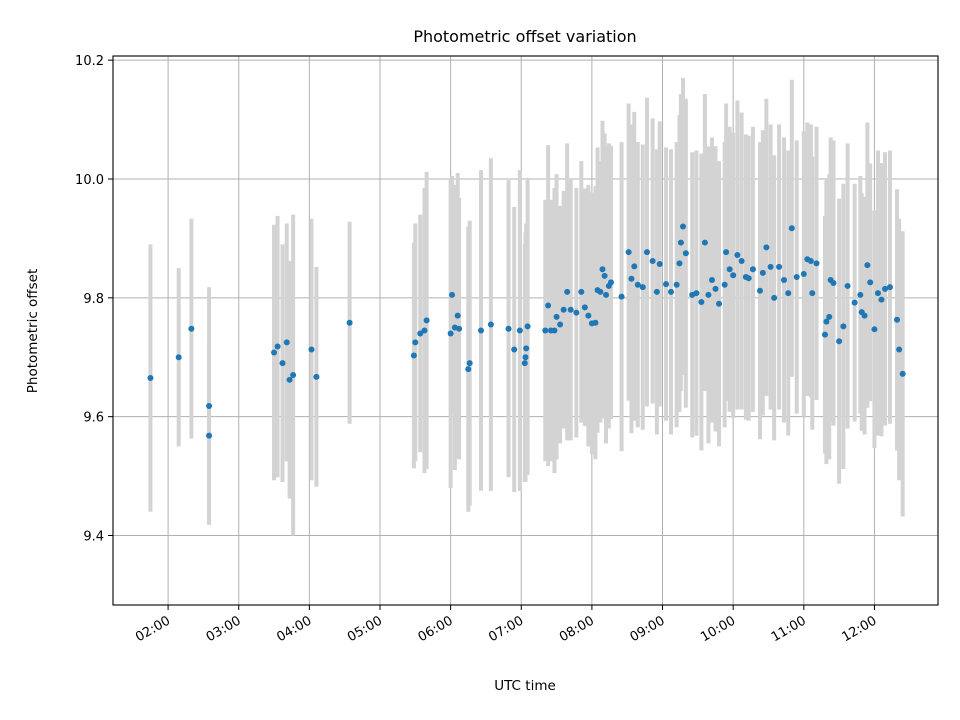  What do you see at coordinates (365, 629) in the screenshot?
I see `x-tick-label: 05:00` at bounding box center [365, 629].